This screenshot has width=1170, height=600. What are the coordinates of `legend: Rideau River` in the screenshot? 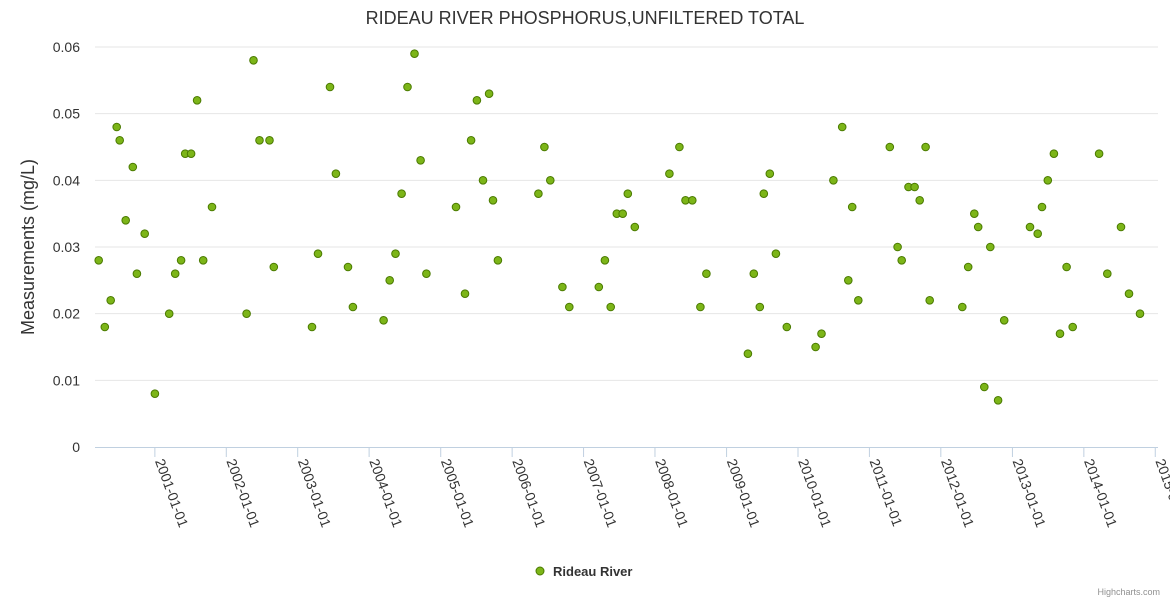 It's located at (583, 571).